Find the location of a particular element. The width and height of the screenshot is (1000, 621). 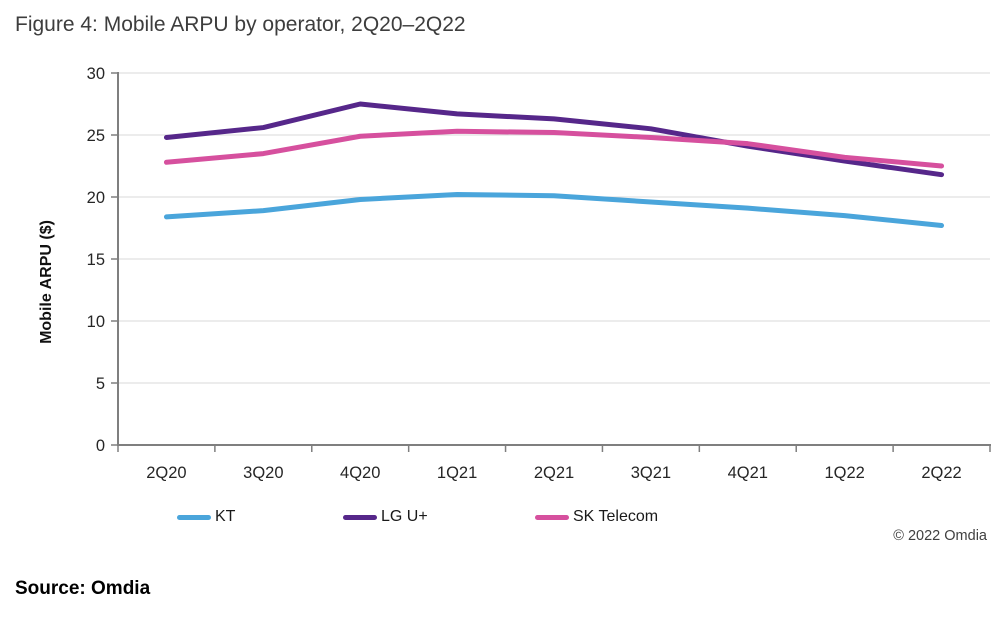

legend-item-skt: SK Telecom is located at coordinates (596, 517).